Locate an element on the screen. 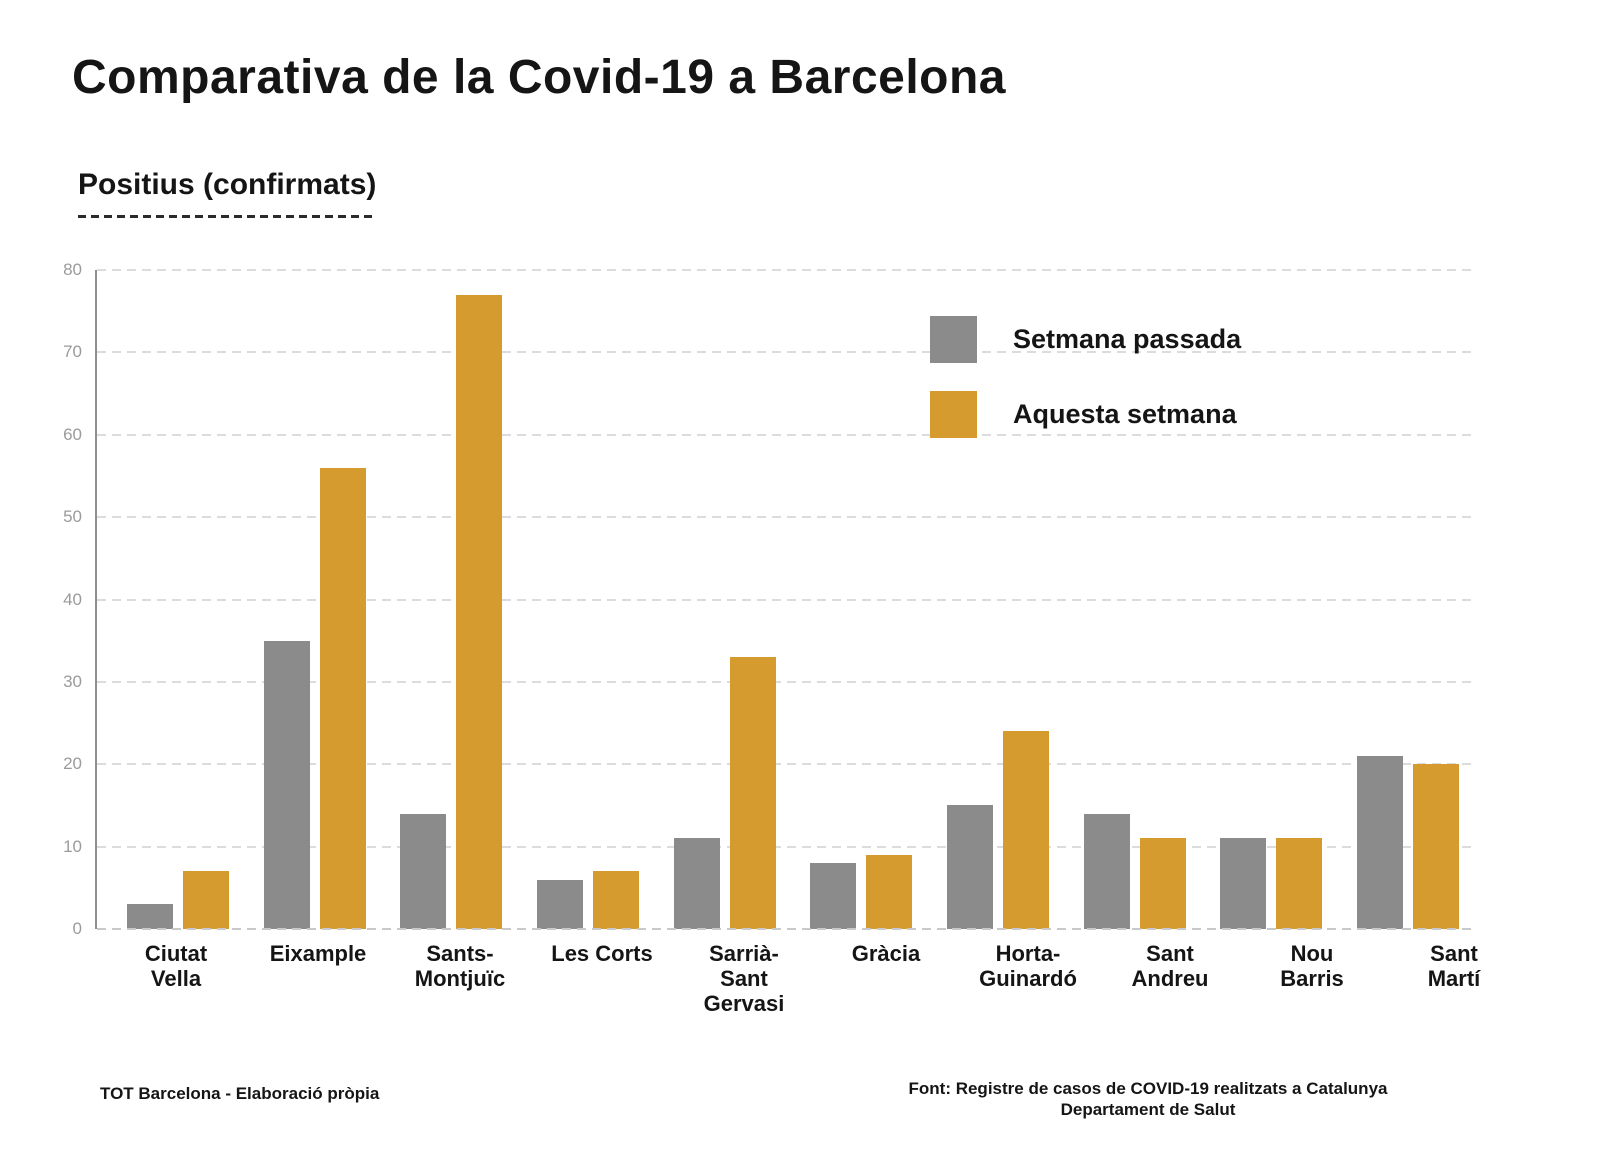 The width and height of the screenshot is (1600, 1165). bar-group-ciutat-vella is located at coordinates (178, 599).